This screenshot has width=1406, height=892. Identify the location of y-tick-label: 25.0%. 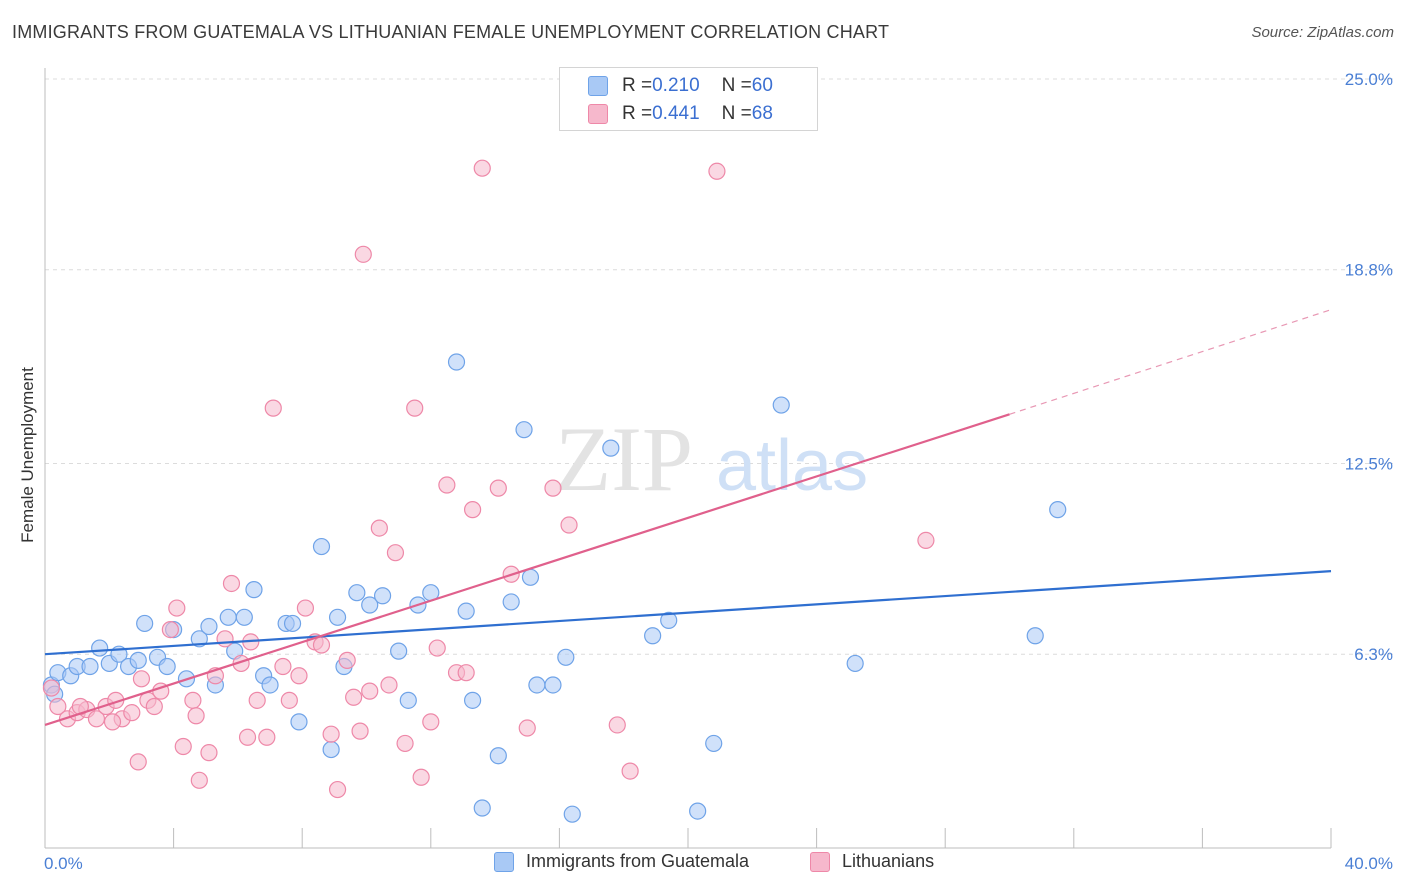
(1369, 79).